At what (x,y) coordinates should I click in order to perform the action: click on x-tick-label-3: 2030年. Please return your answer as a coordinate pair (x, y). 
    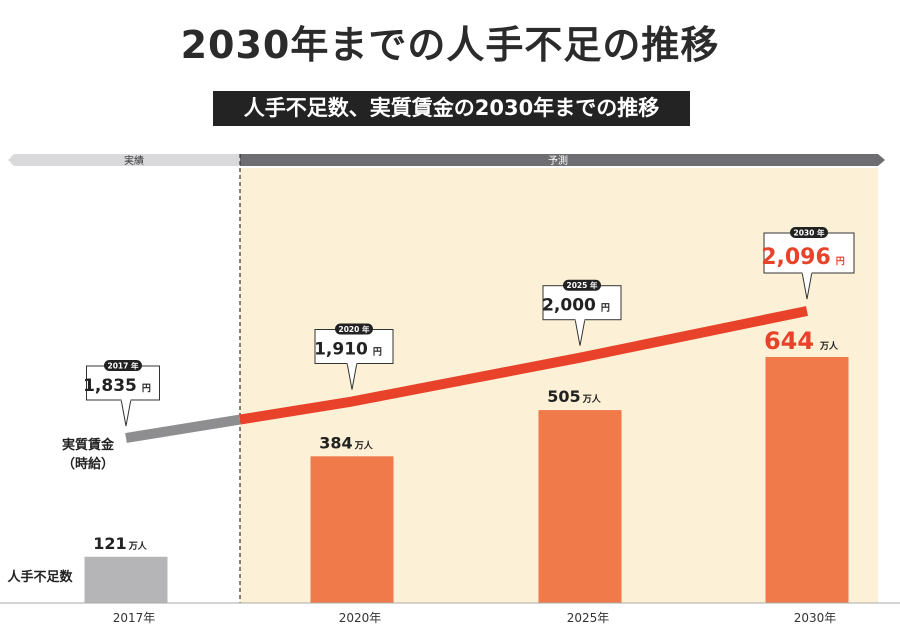
    Looking at the image, I should click on (815, 618).